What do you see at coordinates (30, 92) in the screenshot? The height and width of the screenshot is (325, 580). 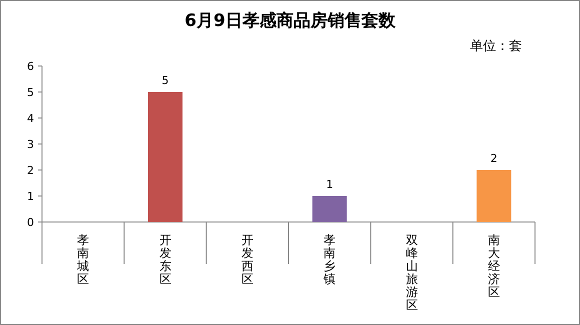 I see `y-tick-label: 5` at bounding box center [30, 92].